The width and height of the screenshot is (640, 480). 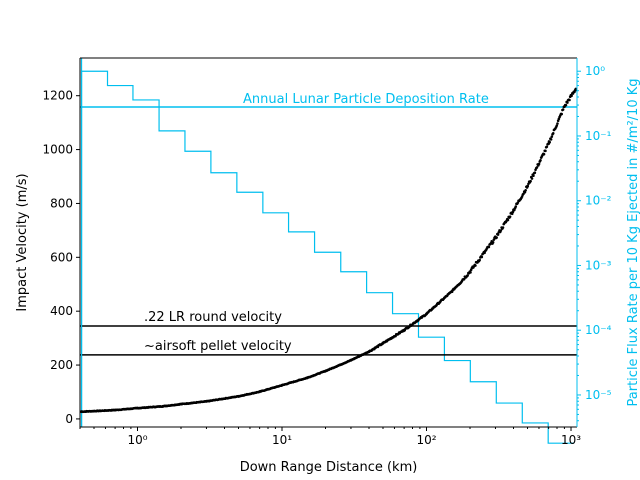 I want to click on y-tick-label-3: 600, so click(x=61, y=257).